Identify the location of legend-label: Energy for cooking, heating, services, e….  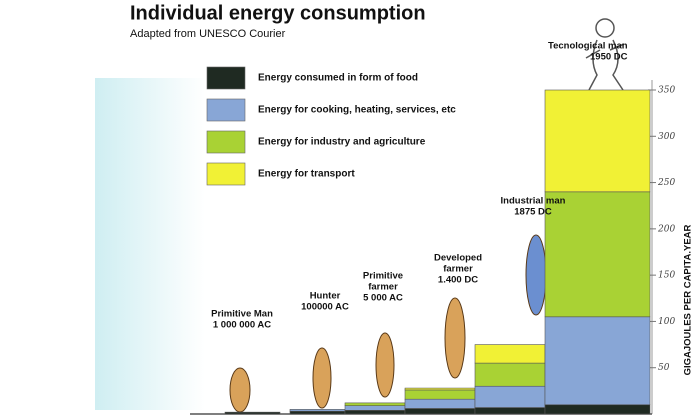
(357, 110).